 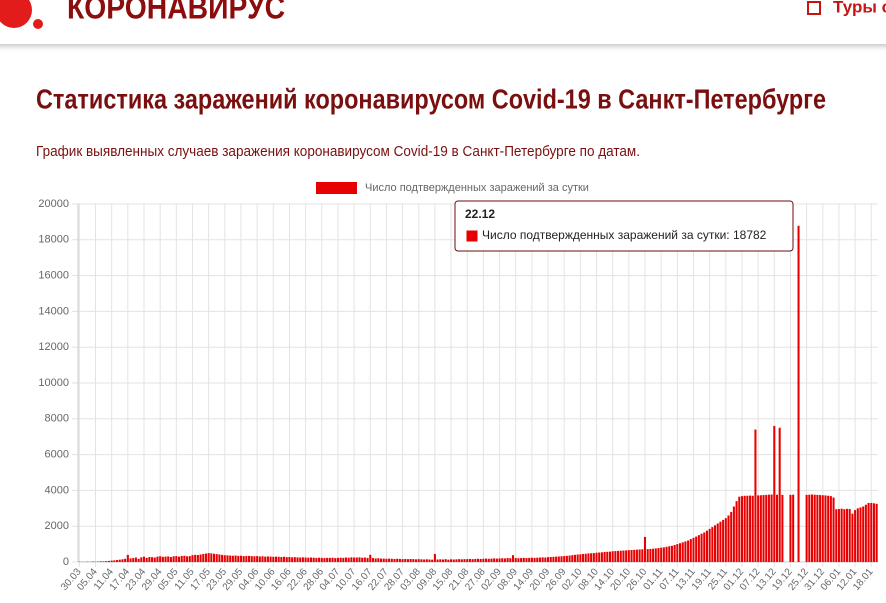 I want to click on y-tick-label: 12000, so click(x=53, y=347).